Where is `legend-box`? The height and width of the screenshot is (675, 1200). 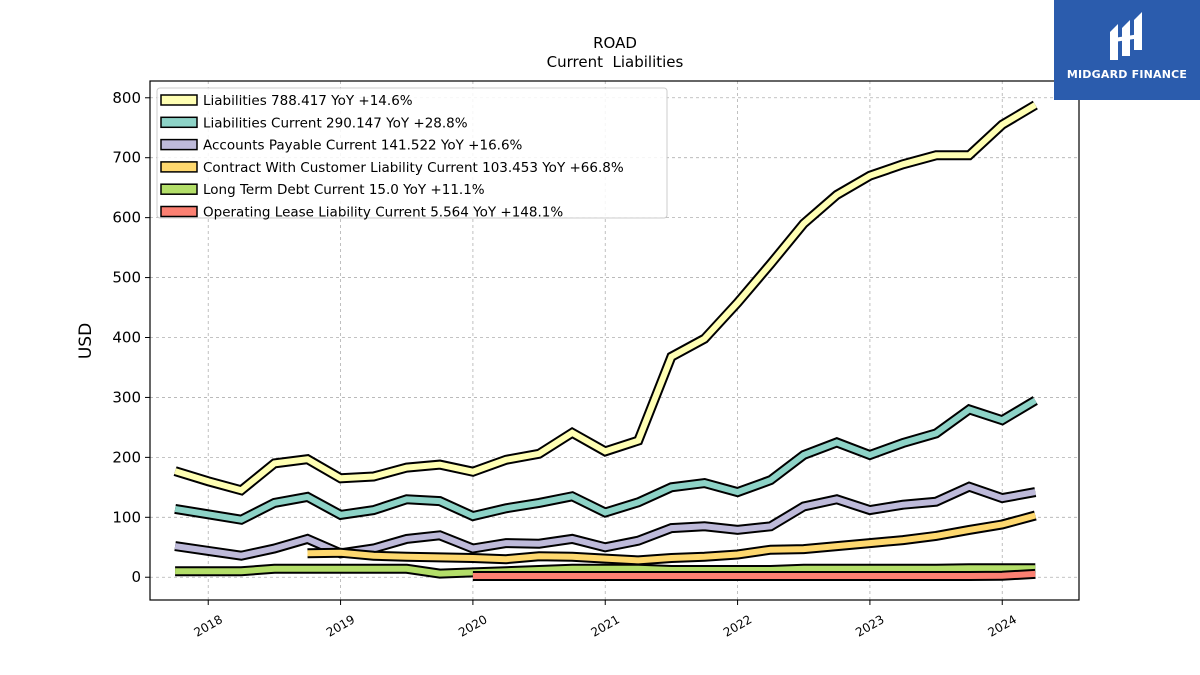
legend-box is located at coordinates (412, 153).